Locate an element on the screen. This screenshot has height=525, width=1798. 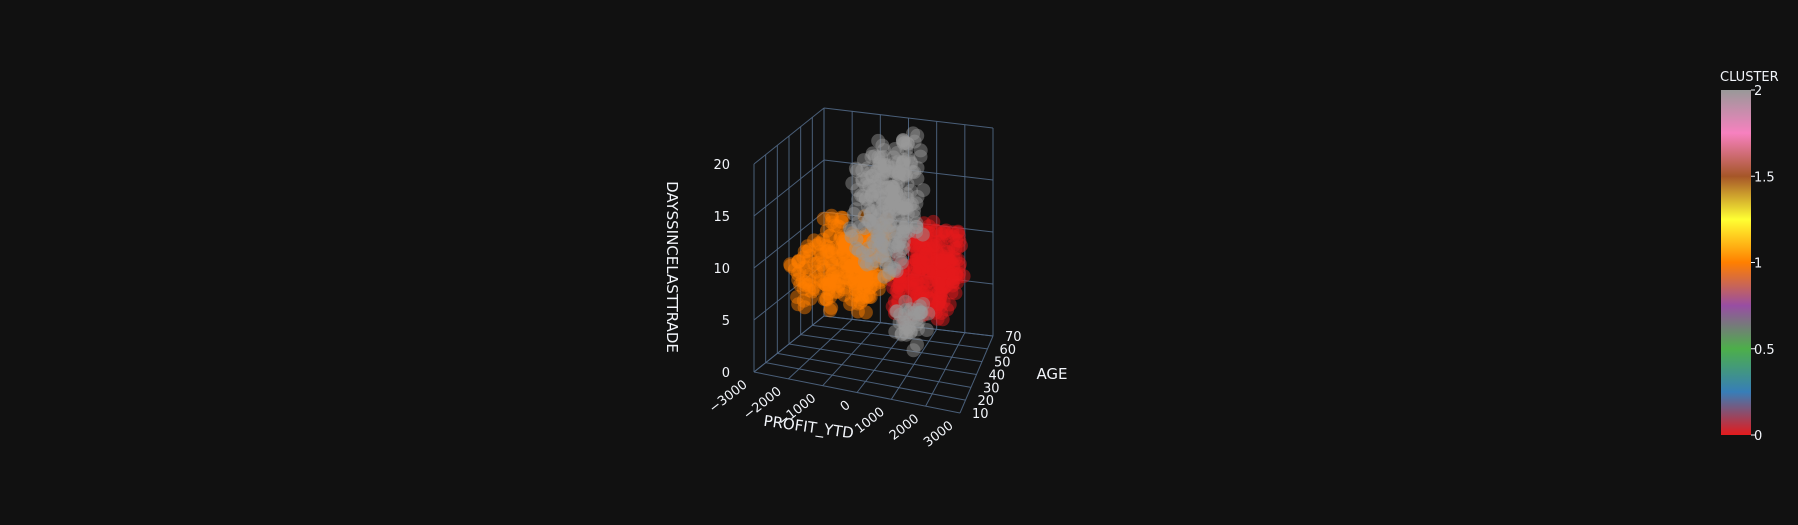
back-grid-z is located at coordinates (908, 274).